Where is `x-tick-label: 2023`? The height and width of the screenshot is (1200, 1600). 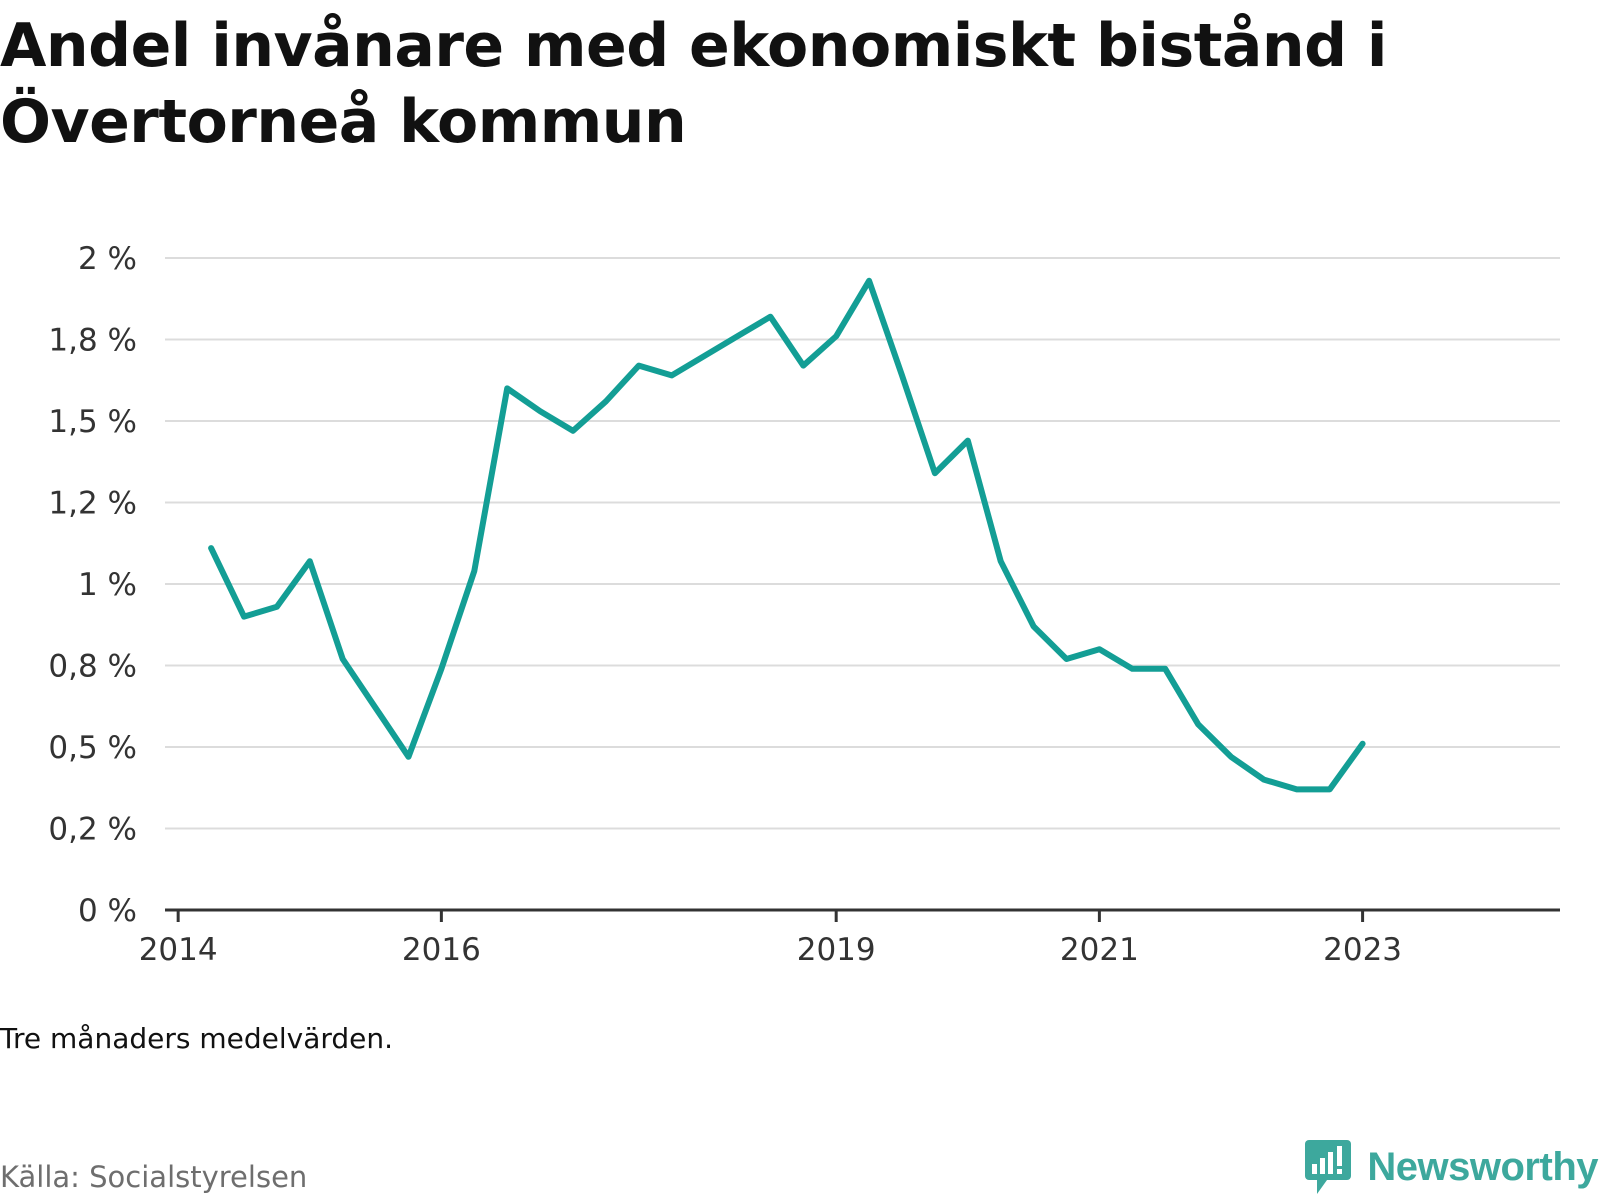 x-tick-label: 2023 is located at coordinates (1362, 950).